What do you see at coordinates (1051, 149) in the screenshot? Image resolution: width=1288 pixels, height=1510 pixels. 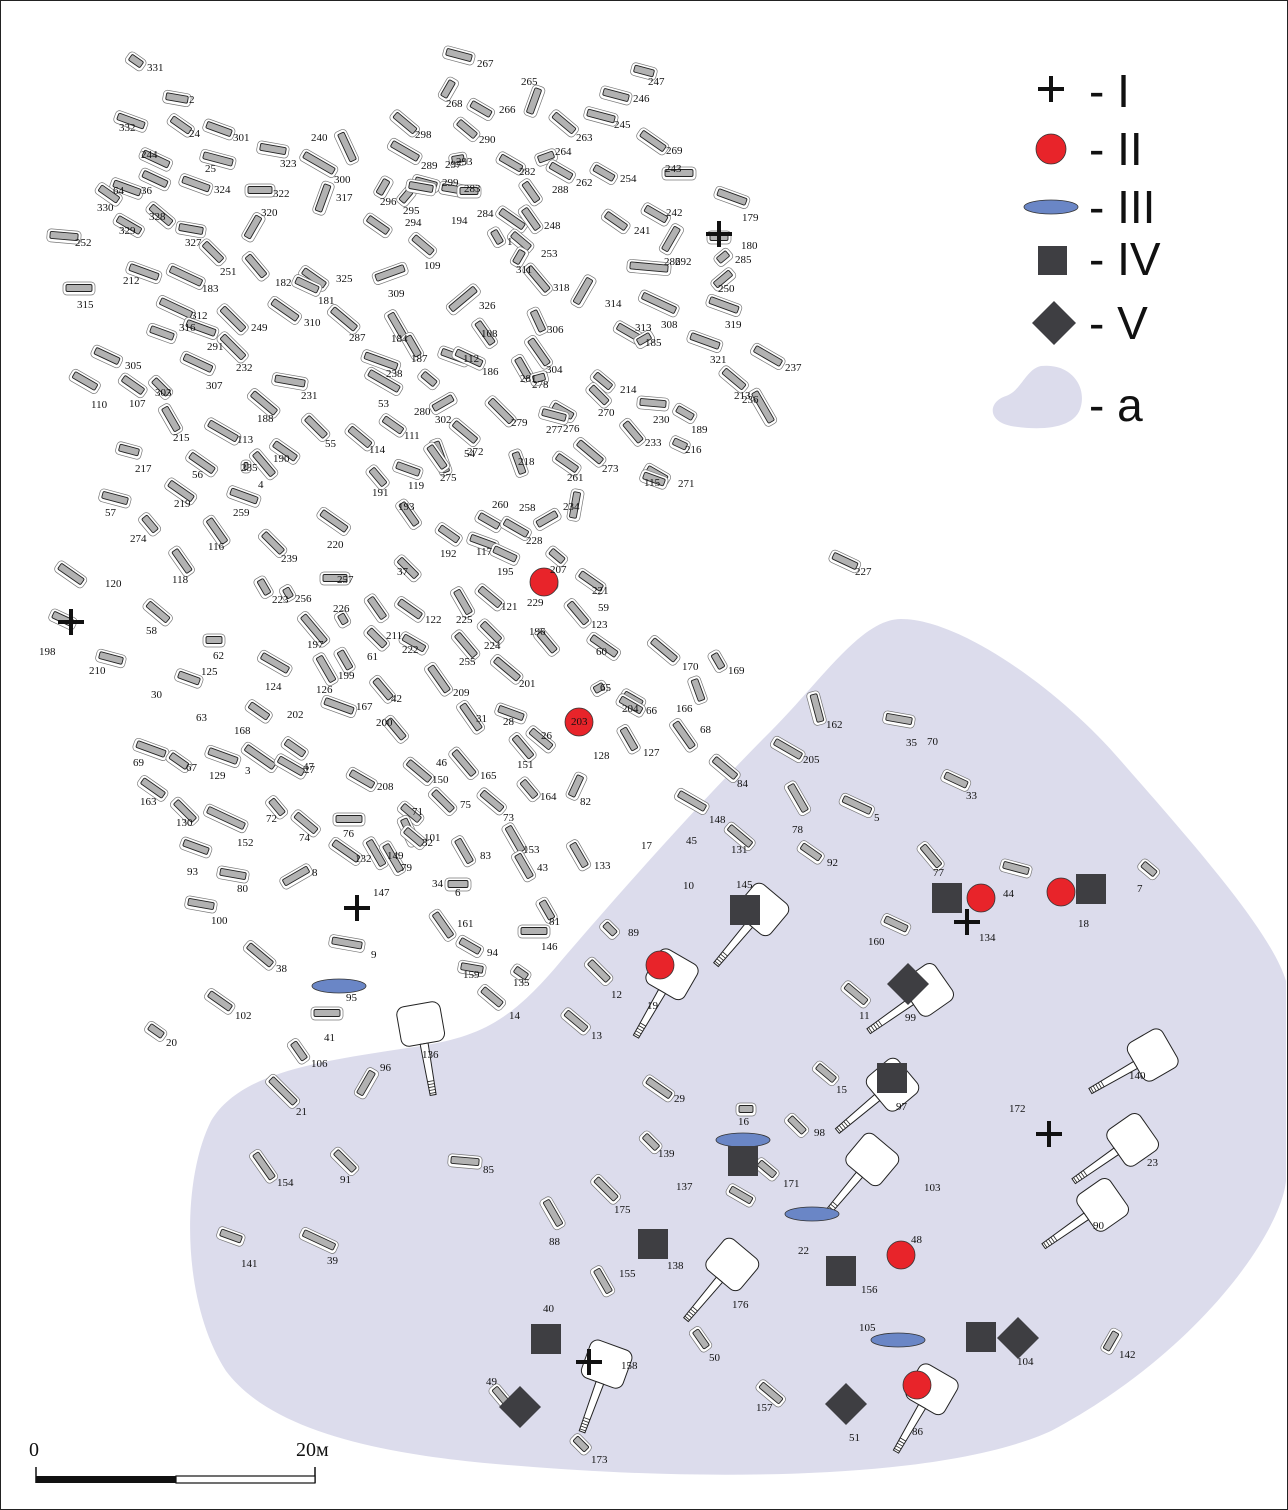 I see `red-circle-icon` at bounding box center [1051, 149].